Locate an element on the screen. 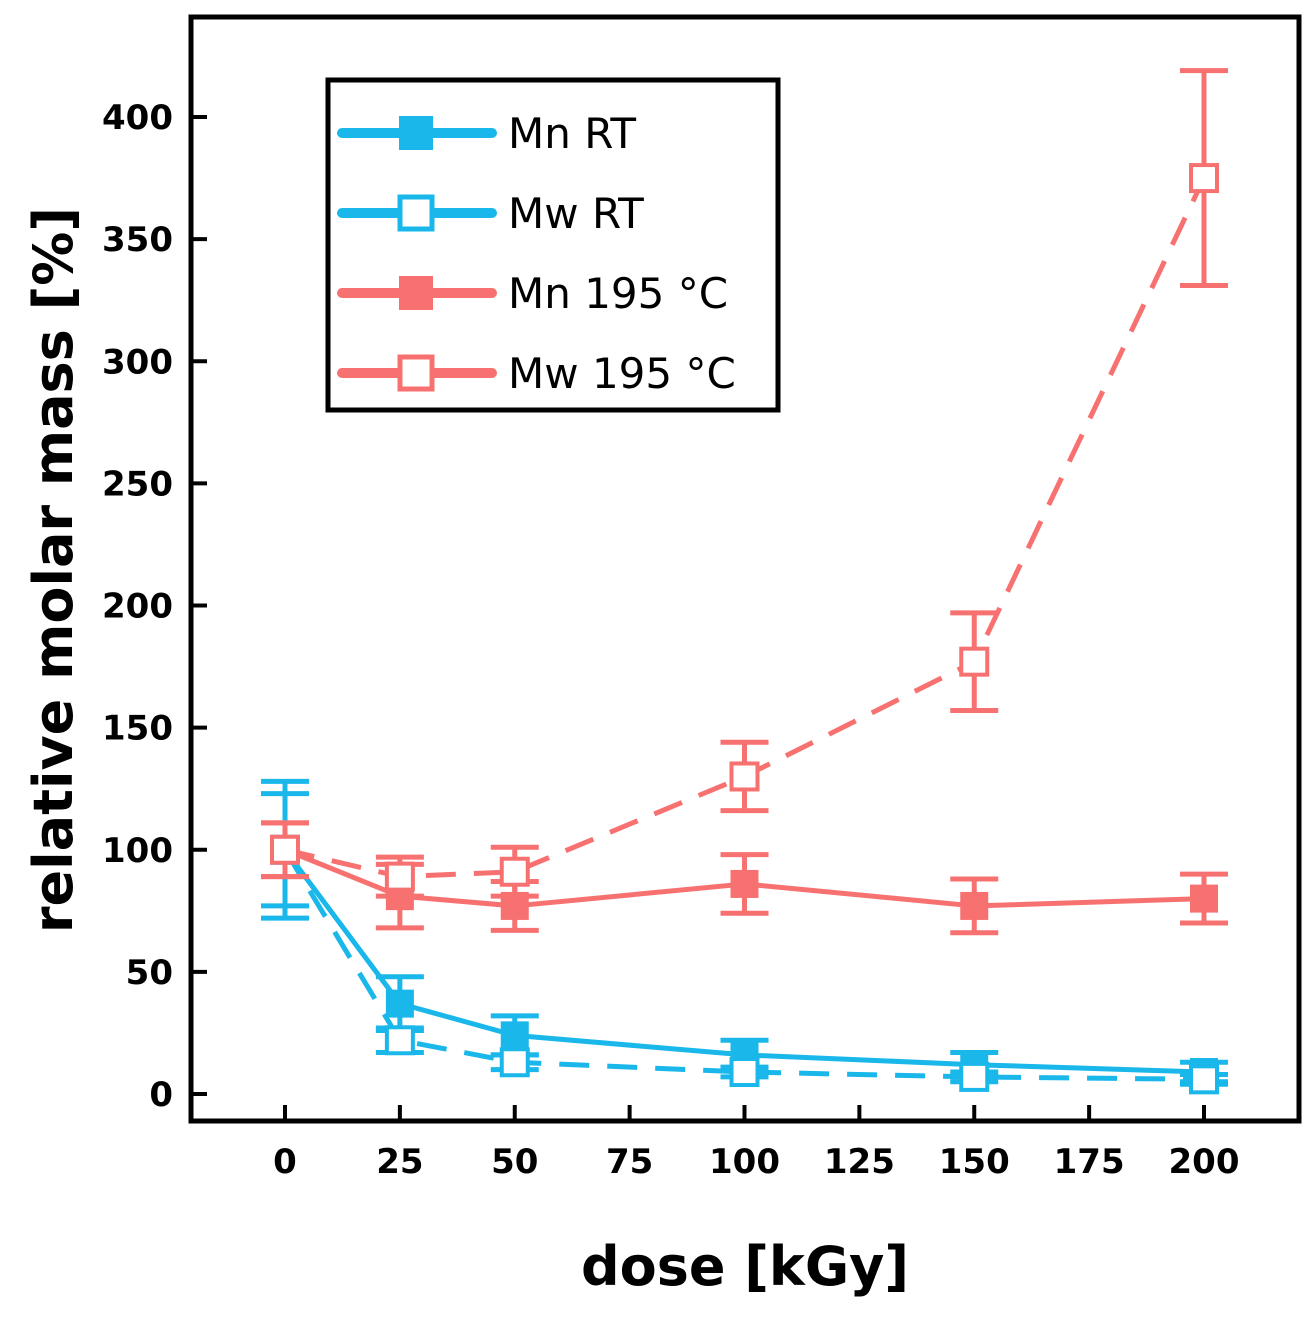 The width and height of the screenshot is (1315, 1322). x-axis-title: dose [kGy] is located at coordinates (745, 1266).